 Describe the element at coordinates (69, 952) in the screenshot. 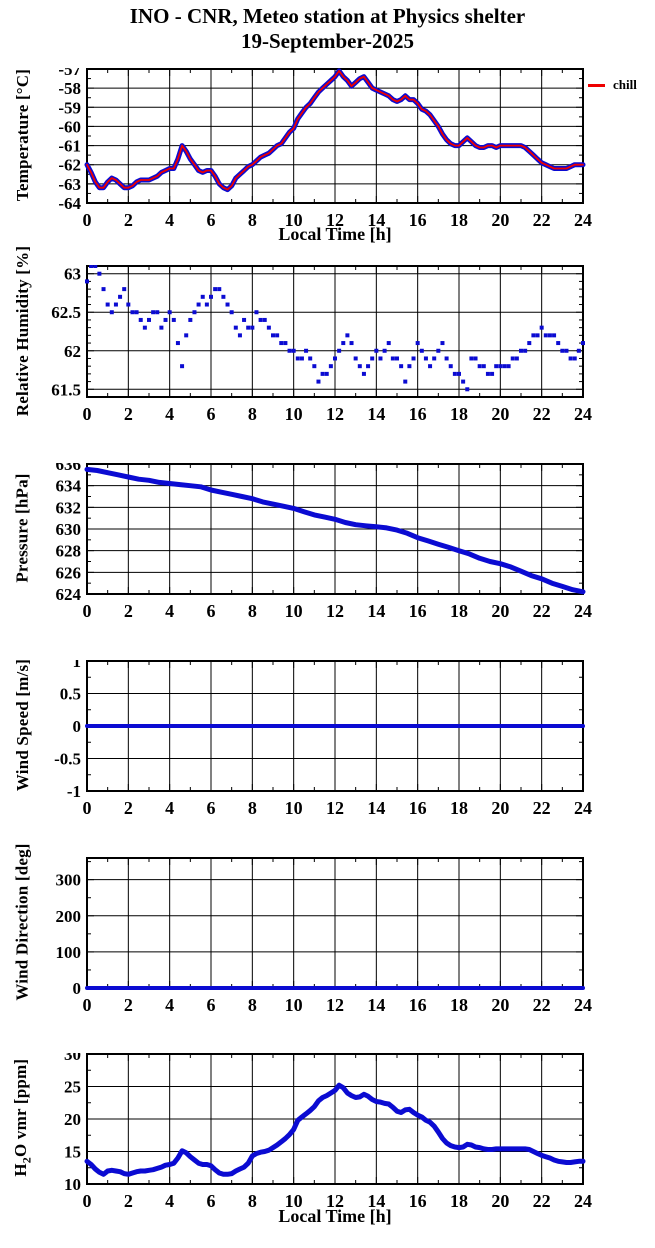

I see `svg-text: 100` at that location.